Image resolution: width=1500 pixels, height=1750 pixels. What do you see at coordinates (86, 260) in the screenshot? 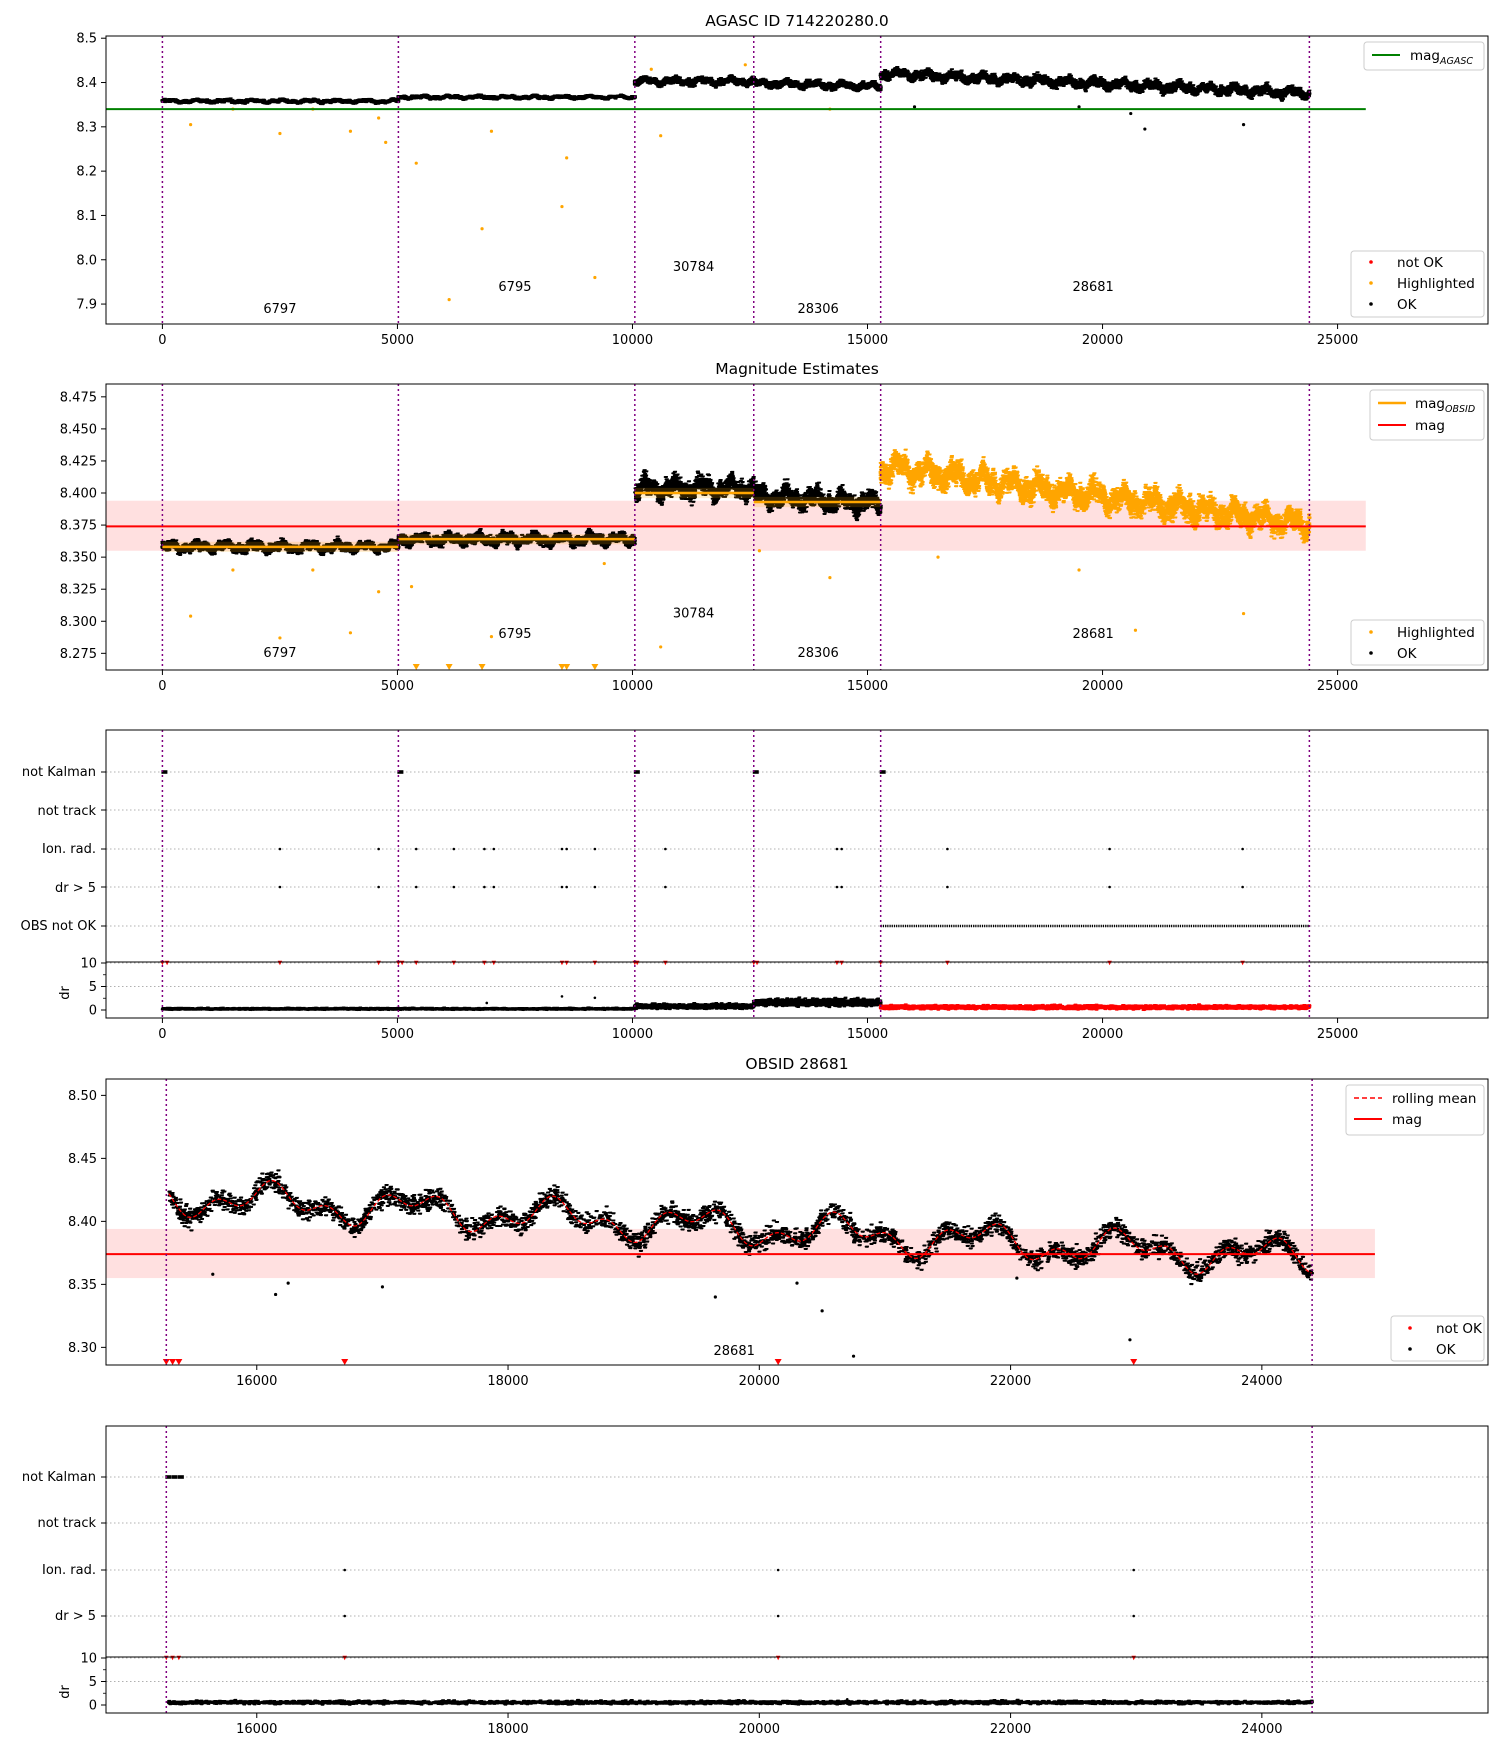
I see `y-tick-label: 8.0` at bounding box center [86, 260].